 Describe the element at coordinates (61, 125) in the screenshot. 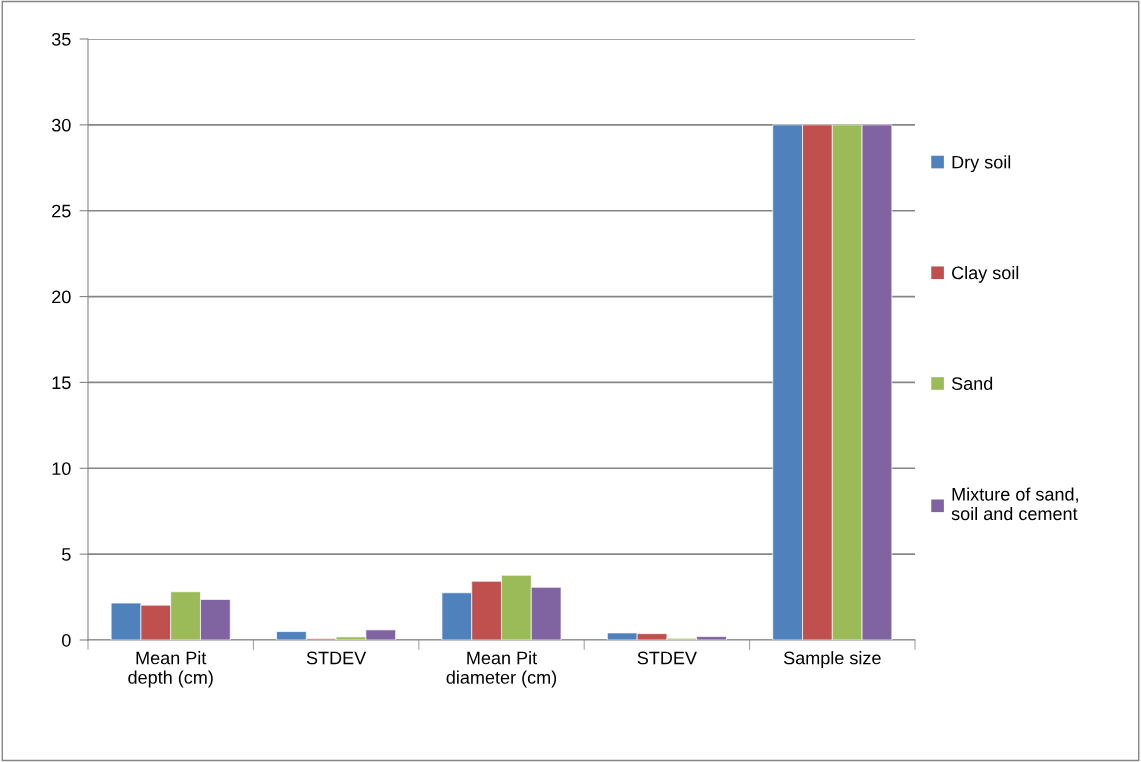

I see `y-tick-label: 30` at that location.